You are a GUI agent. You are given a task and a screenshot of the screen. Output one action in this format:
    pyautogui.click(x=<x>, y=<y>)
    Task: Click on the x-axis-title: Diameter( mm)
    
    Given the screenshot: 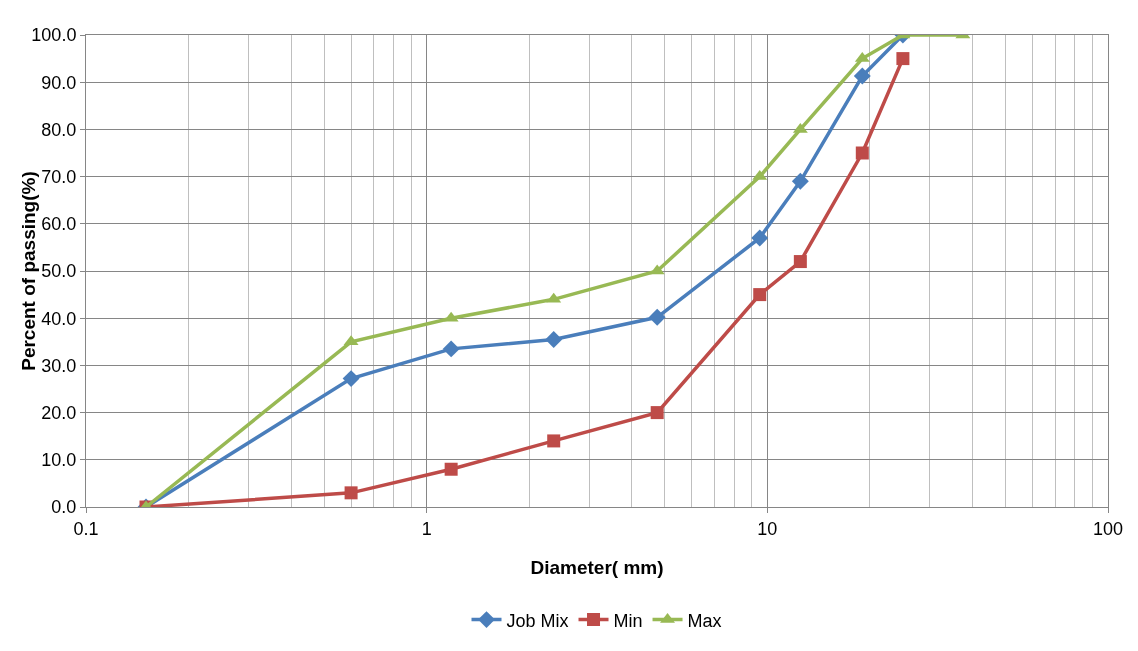 What is the action you would take?
    pyautogui.click(x=597, y=567)
    